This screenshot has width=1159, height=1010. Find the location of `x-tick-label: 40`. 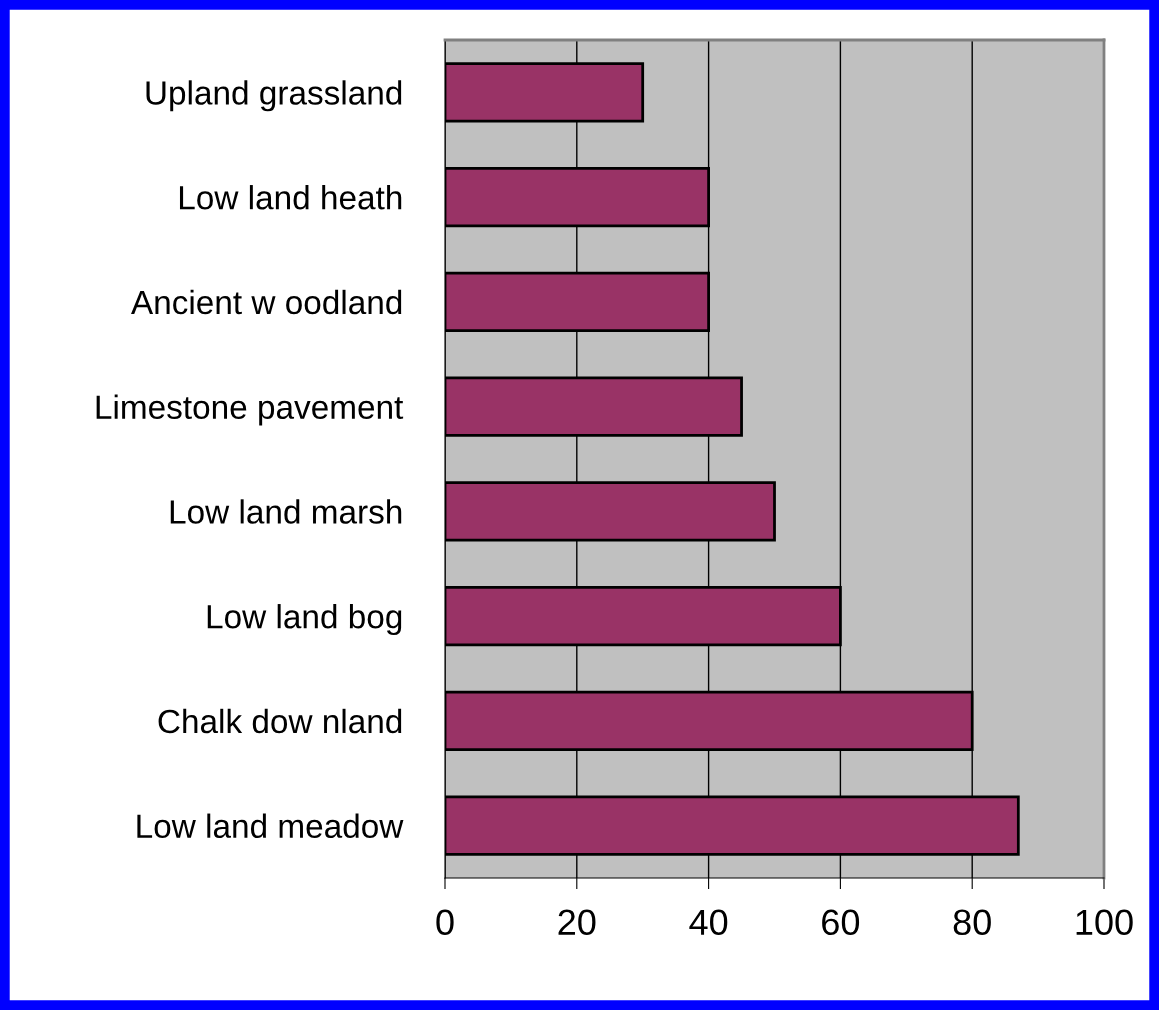

x-tick-label: 40 is located at coordinates (708, 922).